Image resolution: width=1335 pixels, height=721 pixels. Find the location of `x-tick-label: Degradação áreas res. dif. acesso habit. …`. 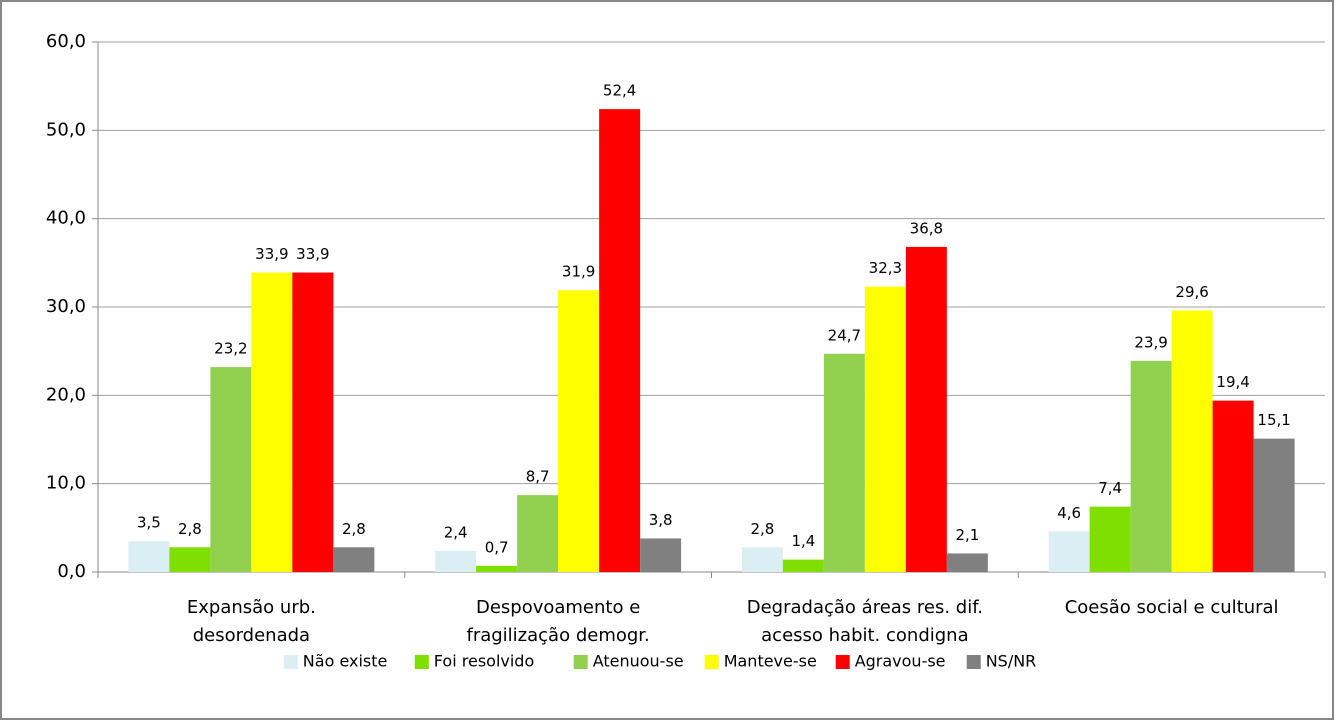

x-tick-label: Degradação áreas res. dif. acesso habit. … is located at coordinates (865, 621).